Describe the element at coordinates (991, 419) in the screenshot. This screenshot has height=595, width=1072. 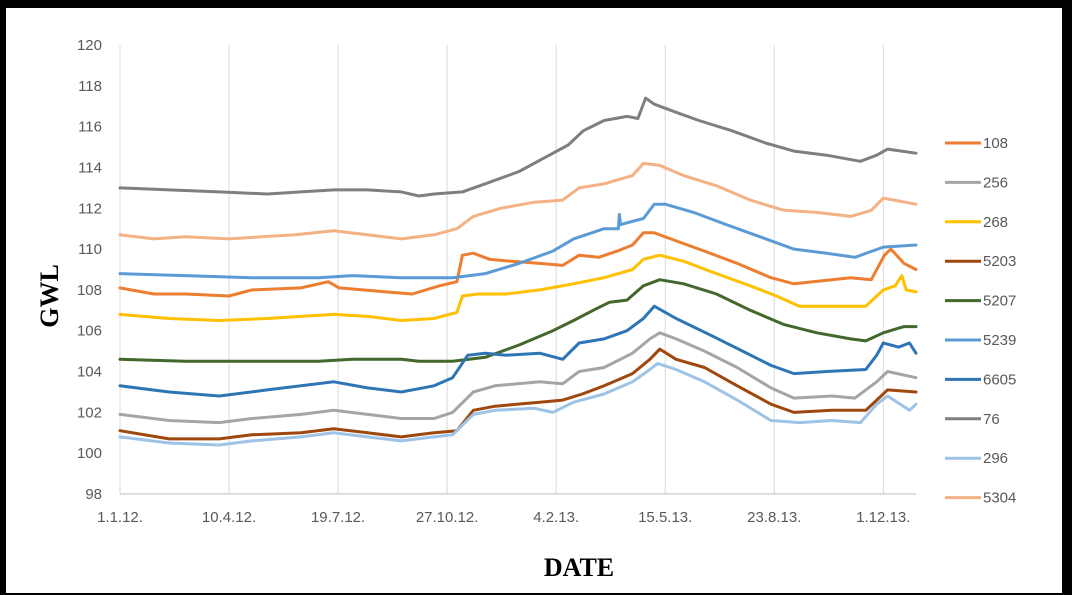
I see `legend-label-76: 76` at that location.